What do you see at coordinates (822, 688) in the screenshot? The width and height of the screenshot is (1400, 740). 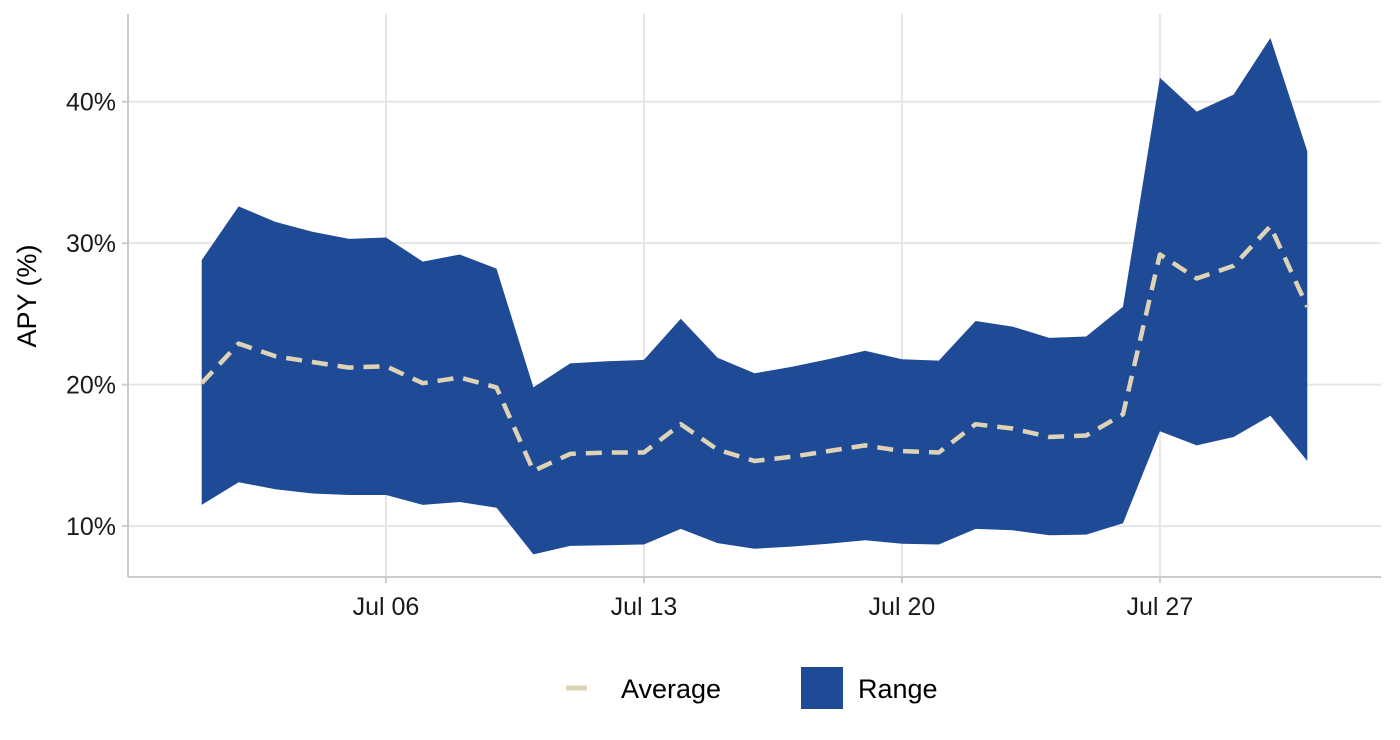 I see `legend-range-key` at bounding box center [822, 688].